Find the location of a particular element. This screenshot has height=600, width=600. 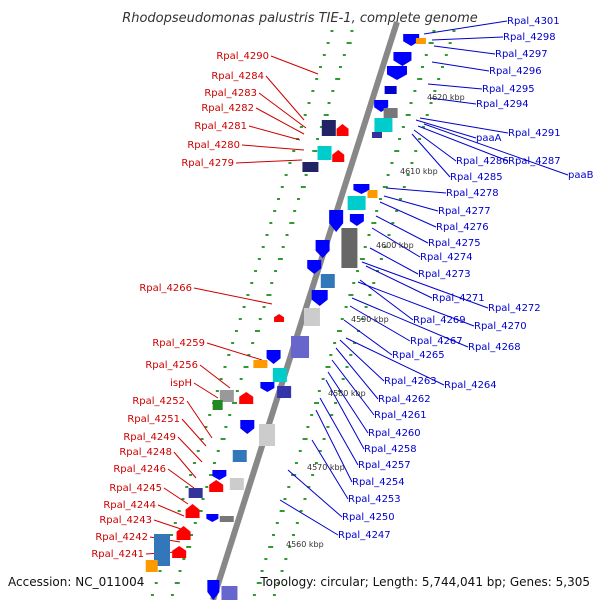

plus-gene-label: Rpal_4295 is located at coordinates (508, 89).